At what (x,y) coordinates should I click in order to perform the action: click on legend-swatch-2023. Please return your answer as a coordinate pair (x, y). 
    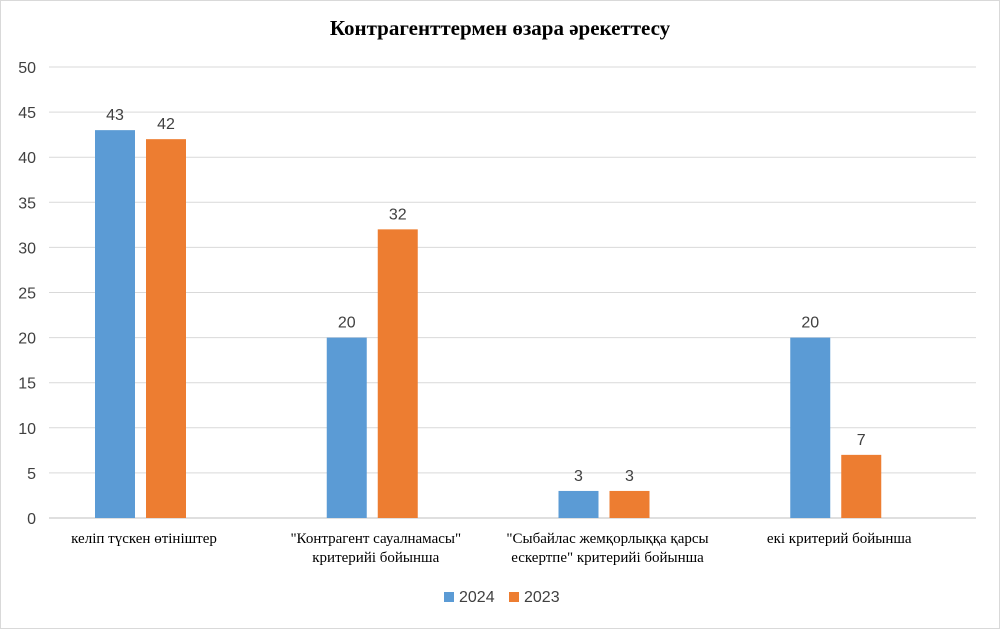
    Looking at the image, I should click on (514, 597).